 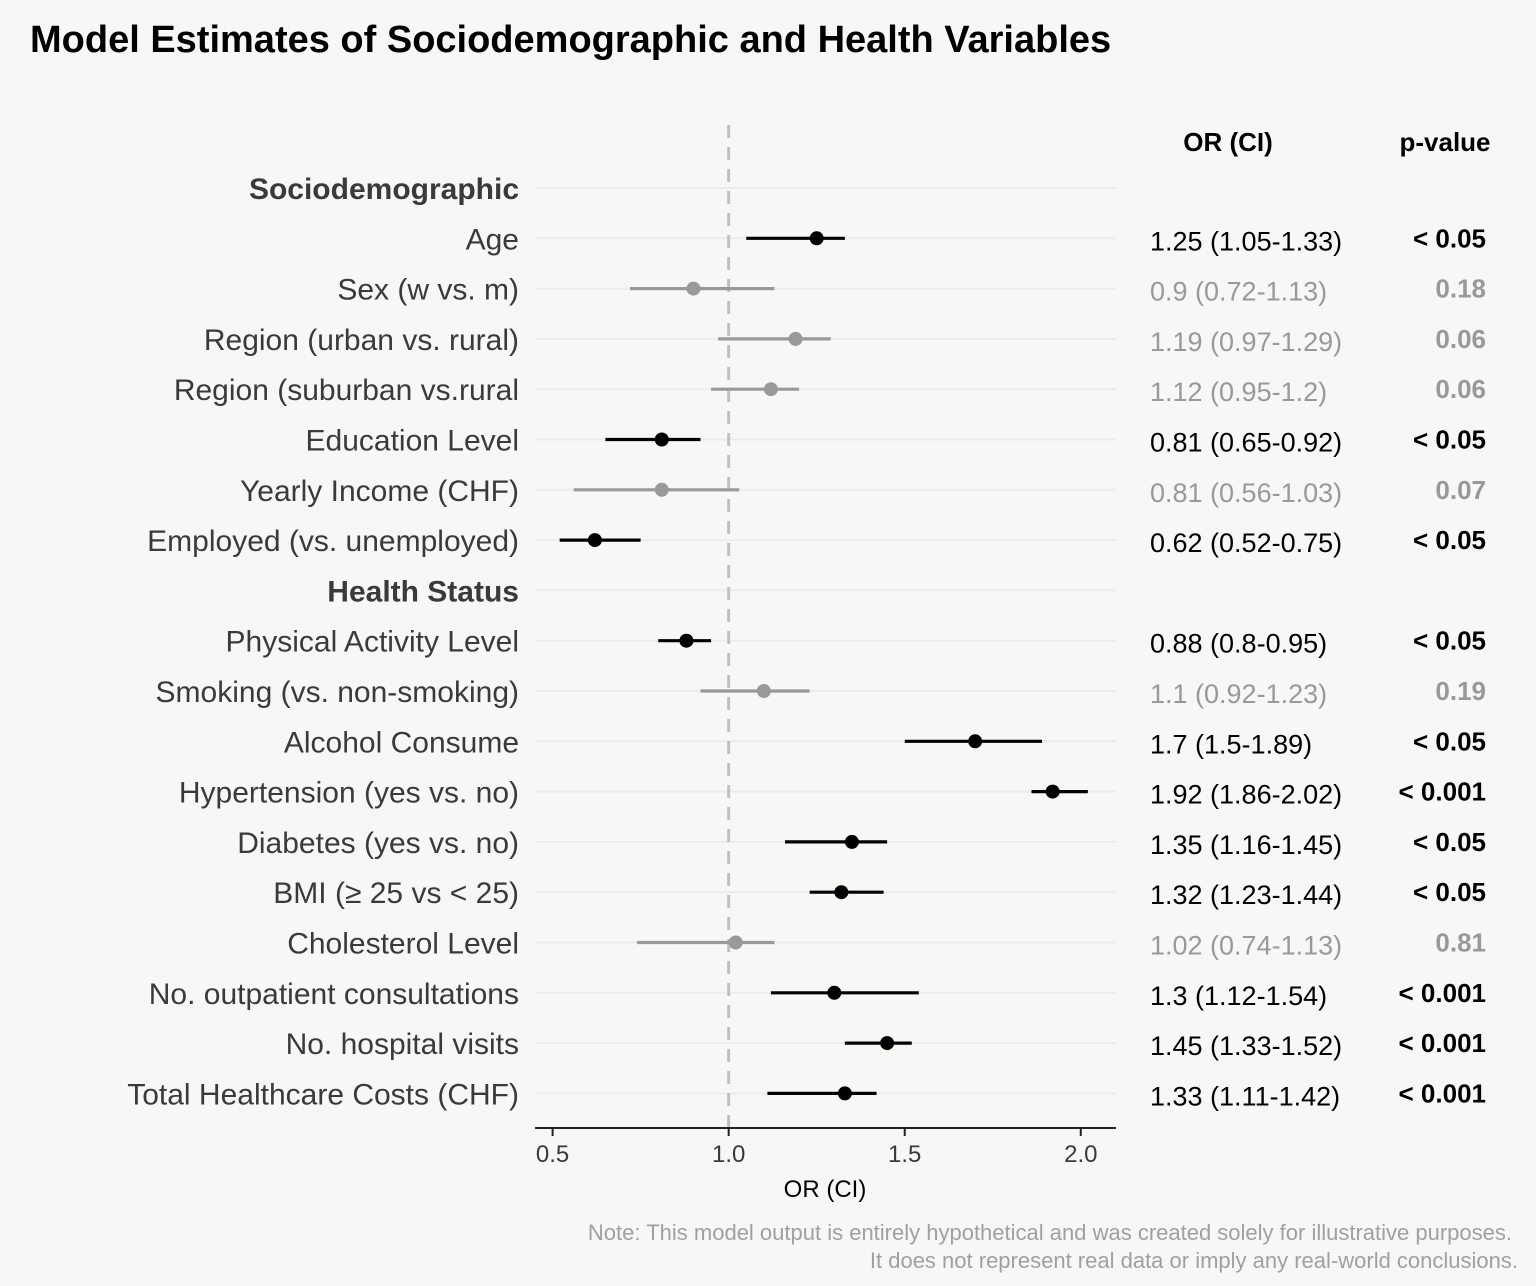 I want to click on or-ci-value: 1.12 (0.95-1.2), so click(x=1238, y=392).